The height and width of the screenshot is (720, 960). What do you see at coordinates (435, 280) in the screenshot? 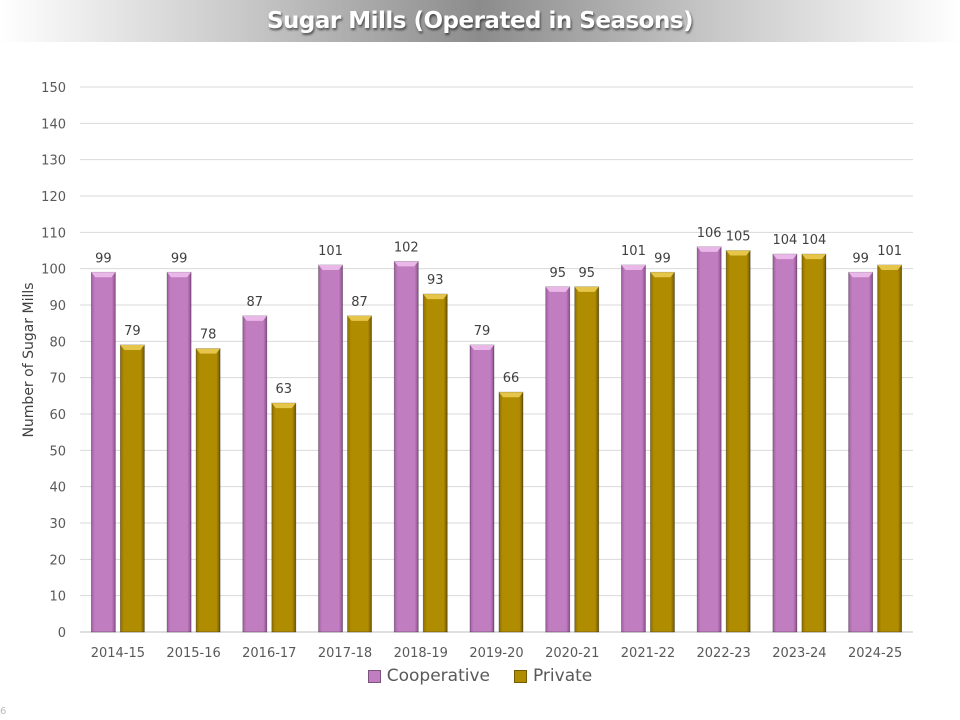
I see `data-label-private: 93` at bounding box center [435, 280].